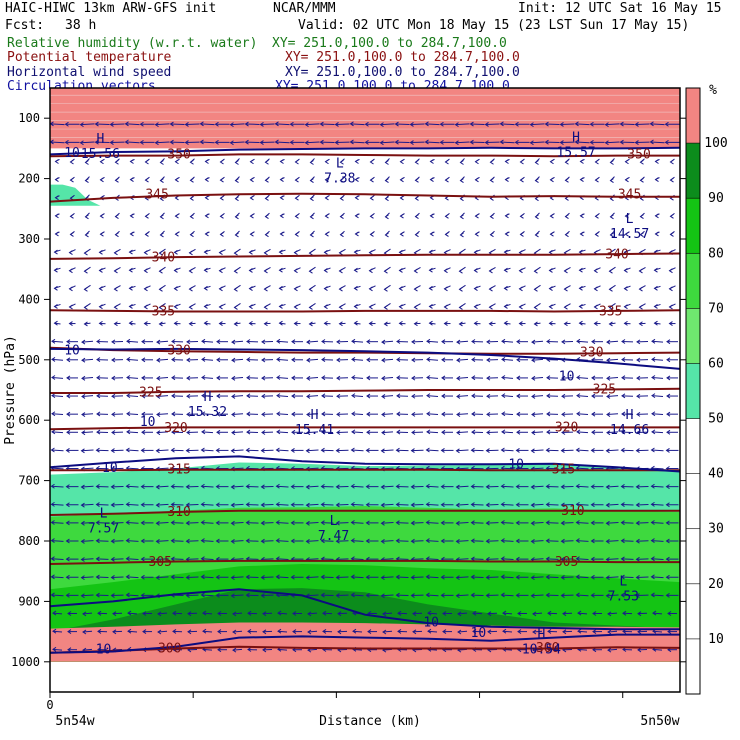  What do you see at coordinates (29, 299) in the screenshot?
I see `y-tick-label: 400` at bounding box center [29, 299].